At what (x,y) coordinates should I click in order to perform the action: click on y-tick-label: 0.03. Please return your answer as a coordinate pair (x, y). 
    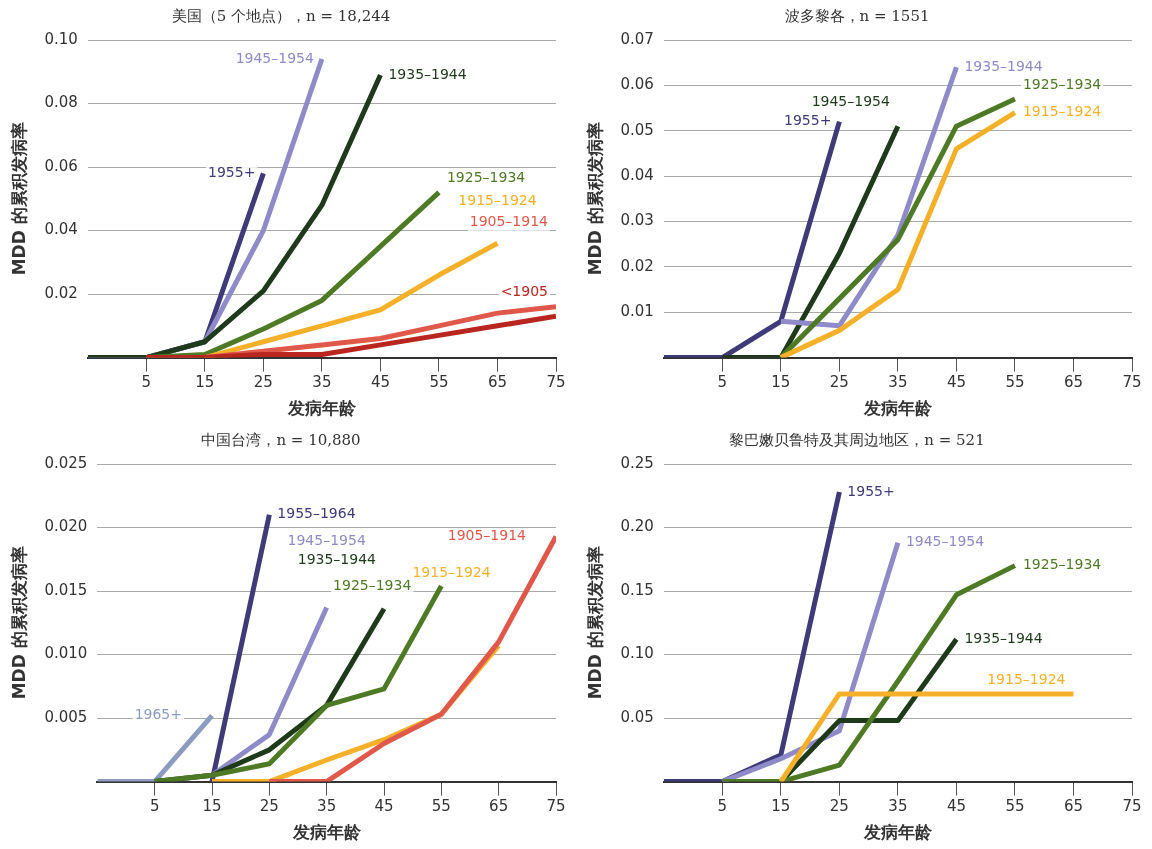
    Looking at the image, I should click on (637, 220).